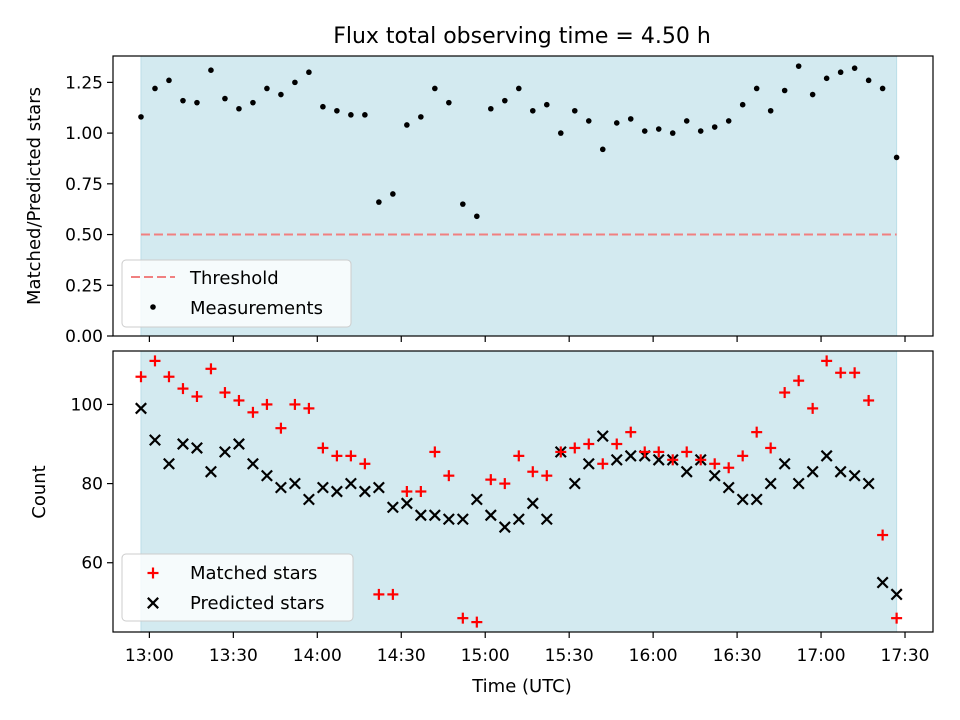 The image size is (960, 720). Describe the element at coordinates (92, 485) in the screenshot. I see `count-y-tick-label: 80` at that location.